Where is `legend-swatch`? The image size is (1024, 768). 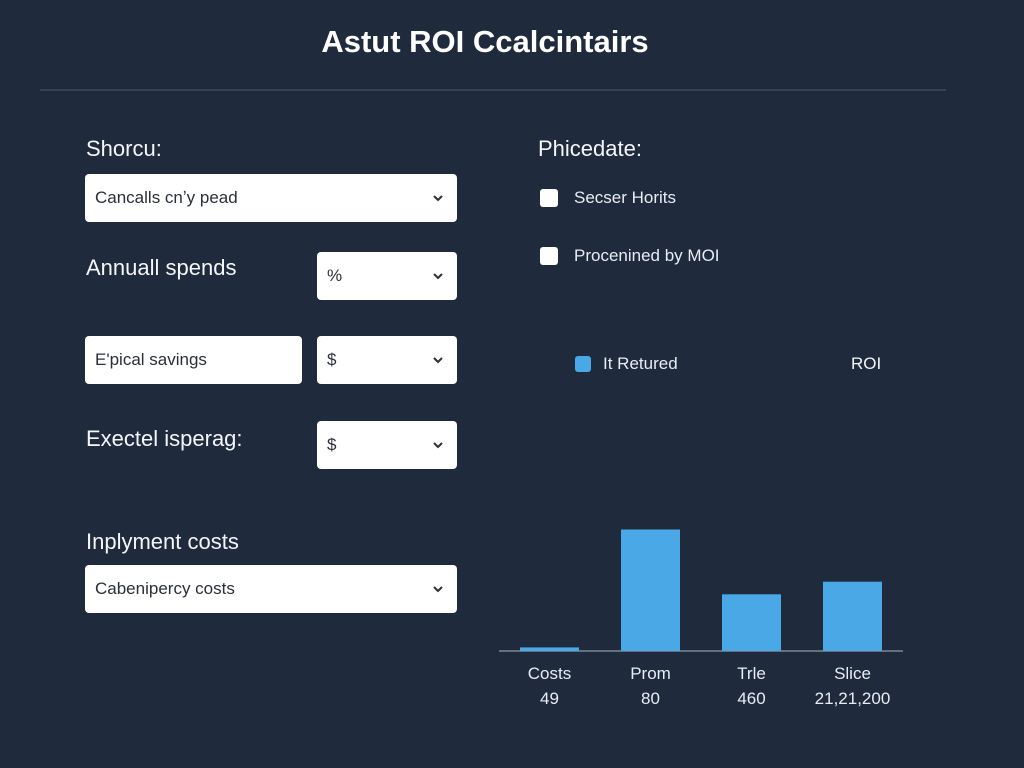 legend-swatch is located at coordinates (583, 364).